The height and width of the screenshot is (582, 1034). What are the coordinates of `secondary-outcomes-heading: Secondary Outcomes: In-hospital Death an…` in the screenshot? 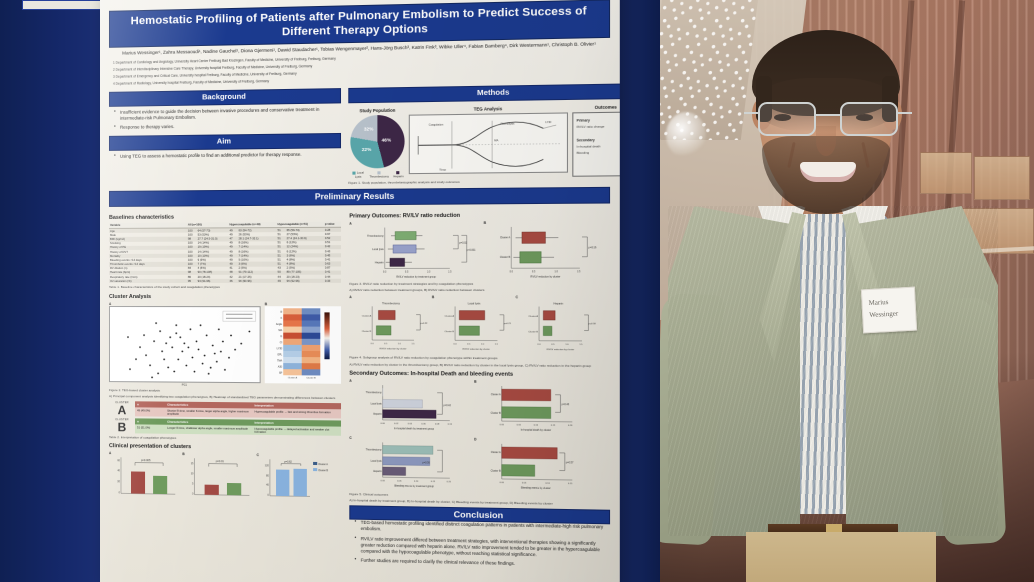 It's located at (431, 374).